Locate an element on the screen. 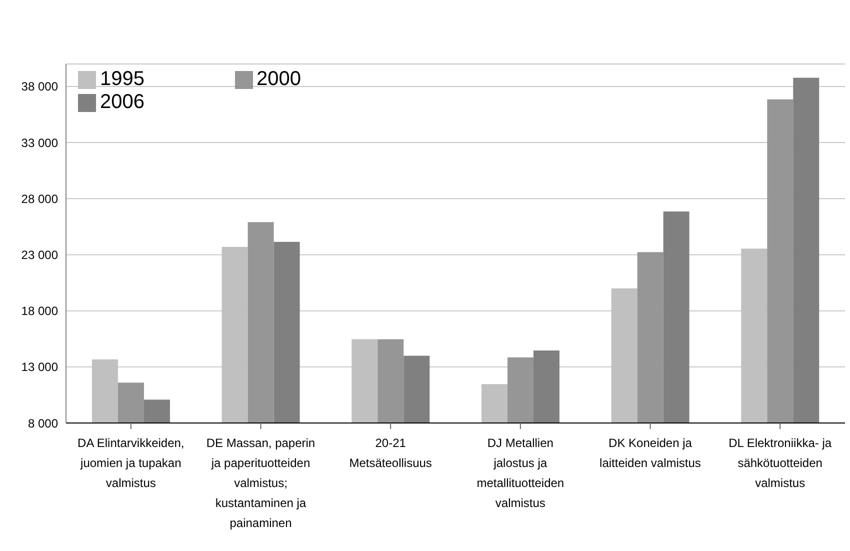 This screenshot has height=551, width=850. y-tick-label: 28 000 is located at coordinates (39, 199).